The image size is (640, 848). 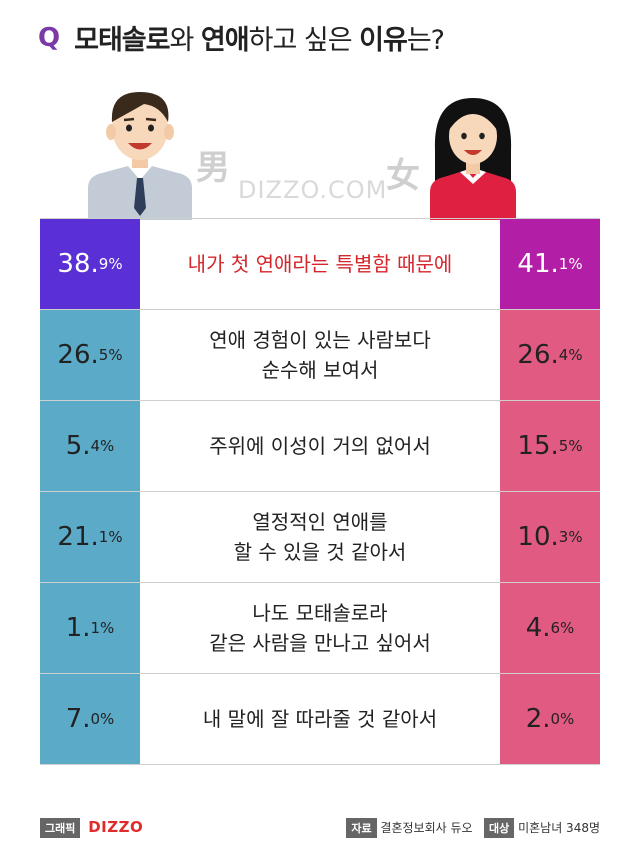 What do you see at coordinates (304, 40) in the screenshot?
I see `title-part: 하고 싶은` at bounding box center [304, 40].